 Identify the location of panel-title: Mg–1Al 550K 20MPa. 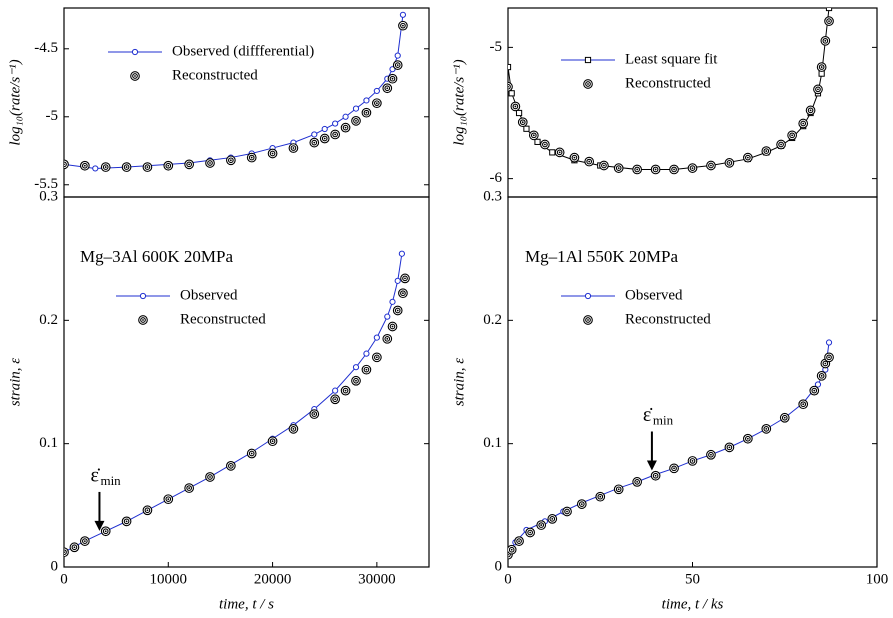
(601, 256).